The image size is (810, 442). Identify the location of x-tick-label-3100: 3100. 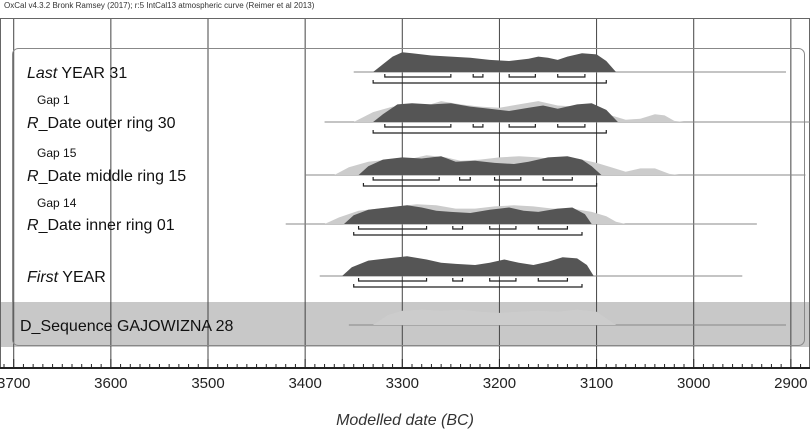
(596, 383).